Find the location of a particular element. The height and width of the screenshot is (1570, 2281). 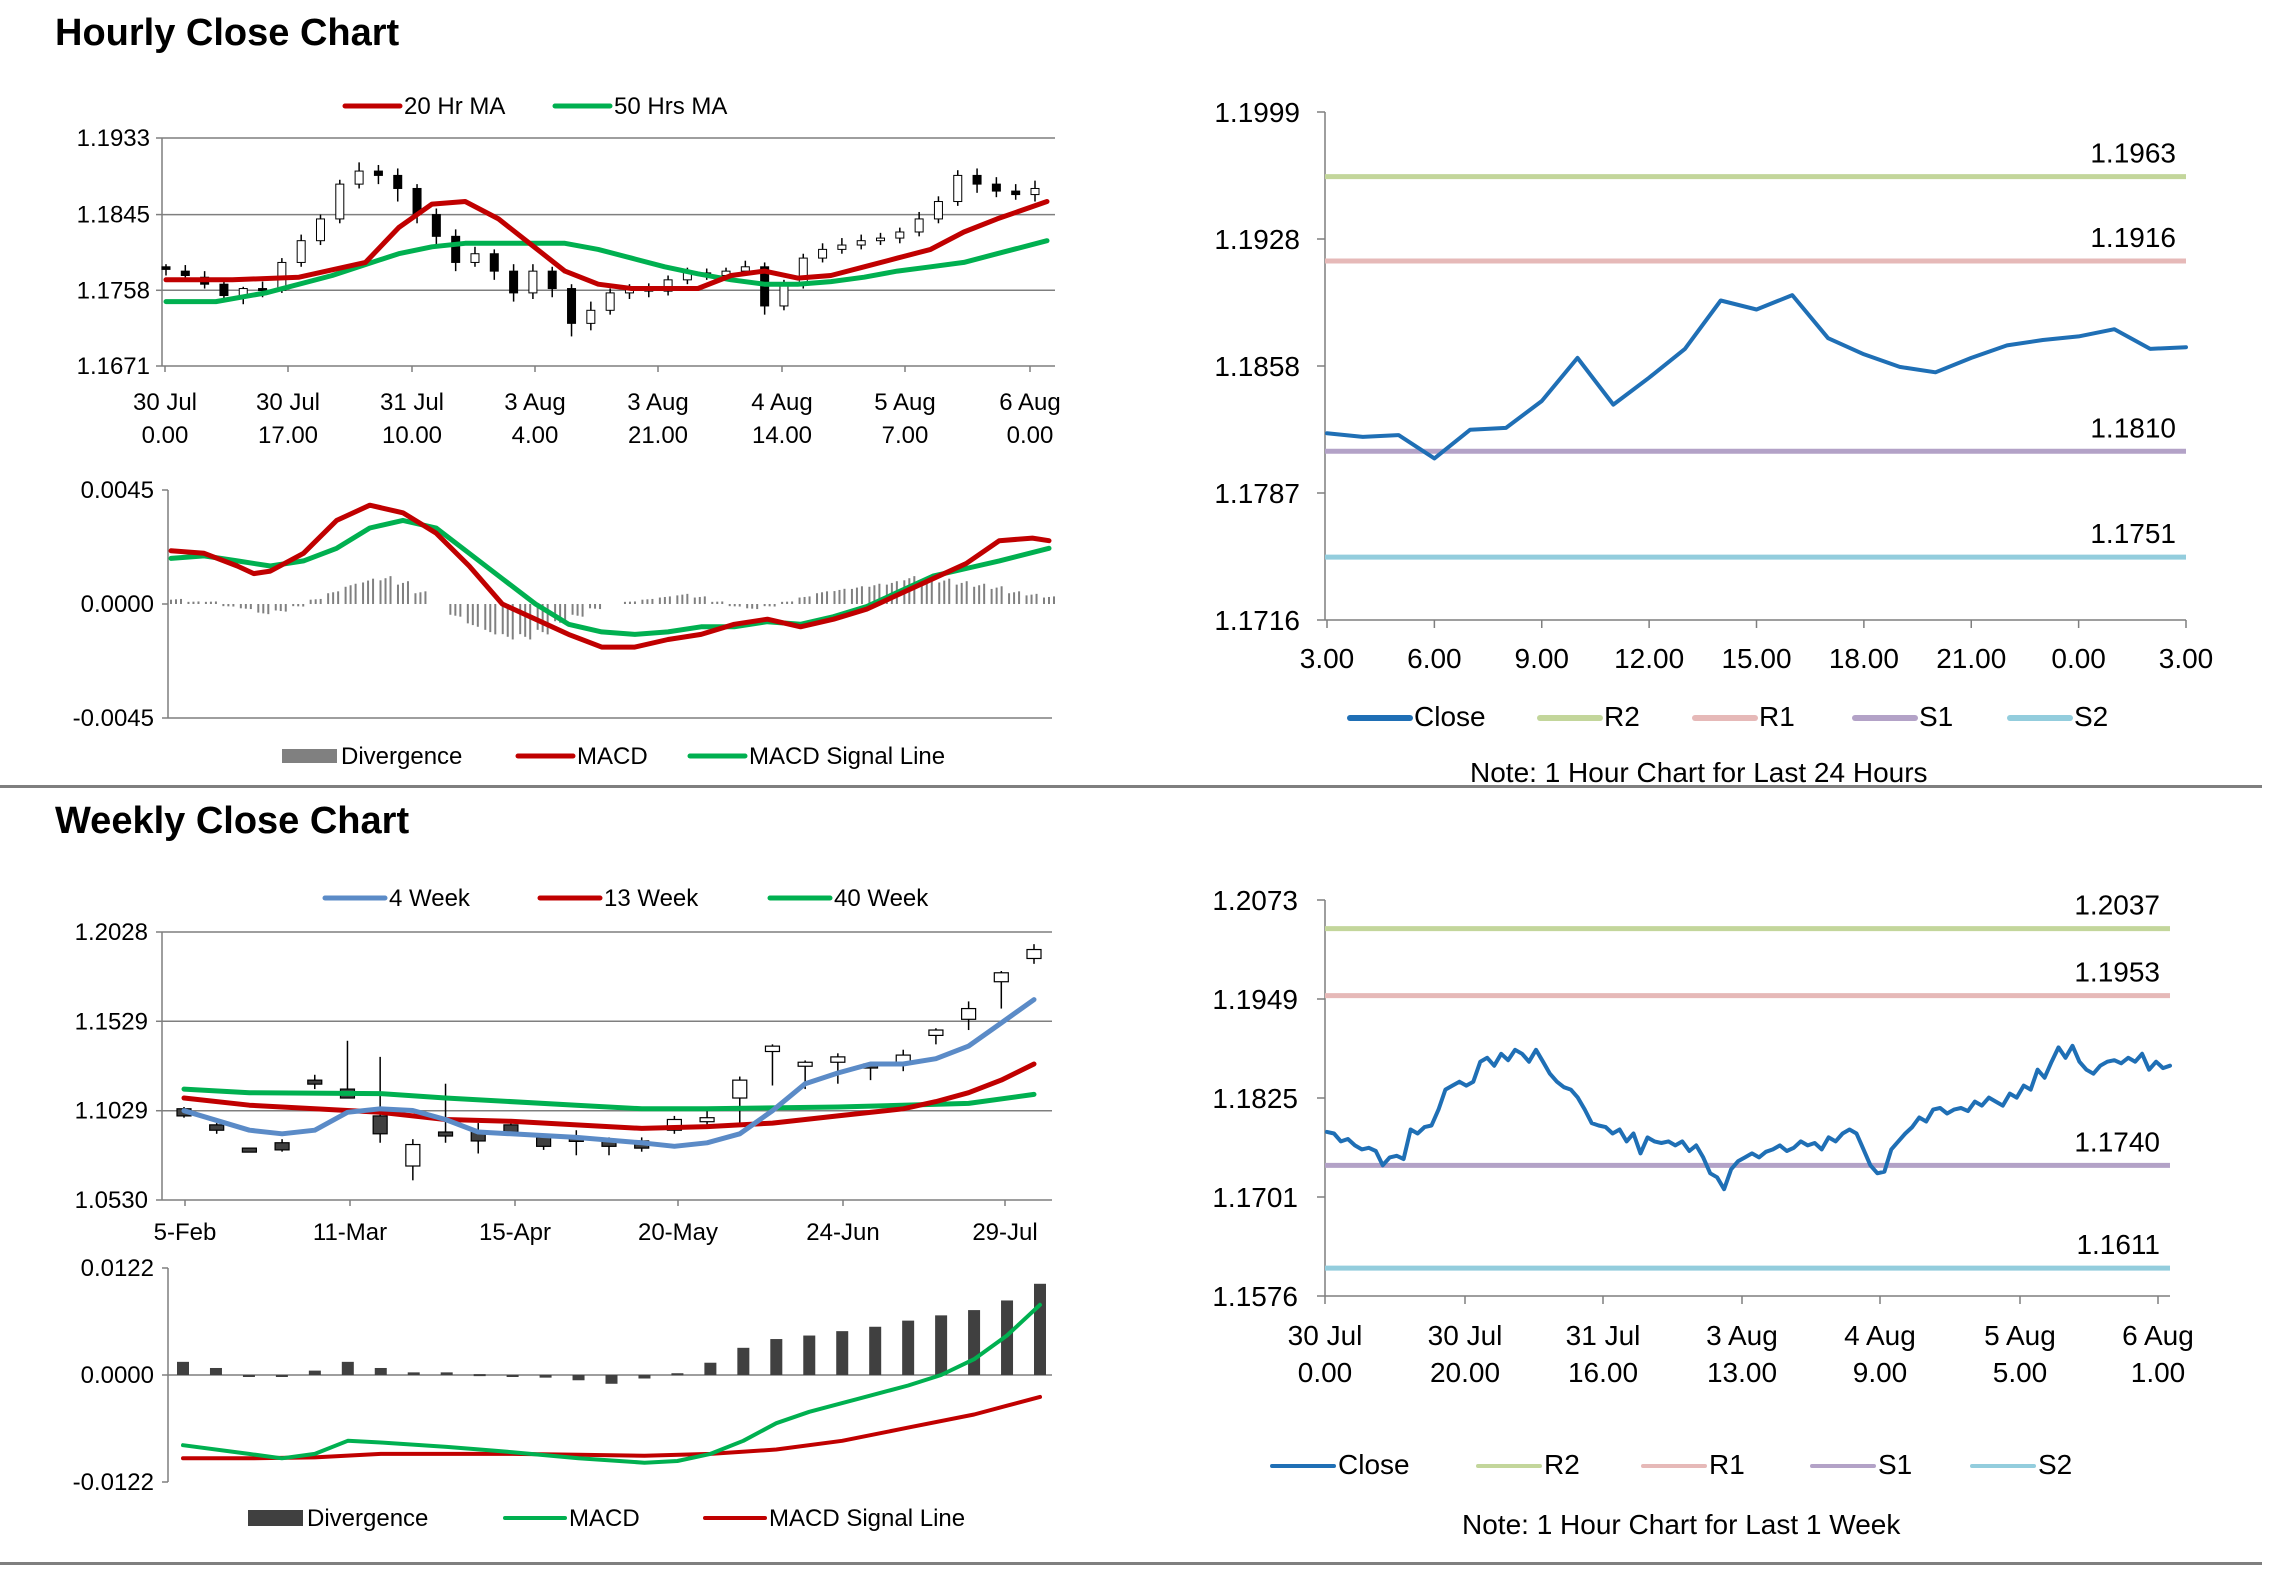

hp-xtick-time-1: 17.00 is located at coordinates (288, 435).